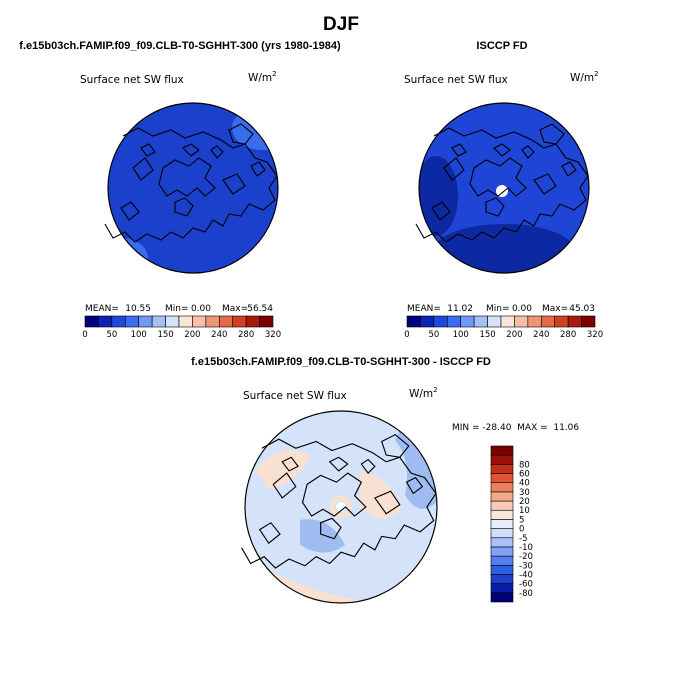 The width and height of the screenshot is (682, 682). Describe the element at coordinates (523, 539) in the screenshot. I see `diff-colorbar-tick-label: -5` at that location.